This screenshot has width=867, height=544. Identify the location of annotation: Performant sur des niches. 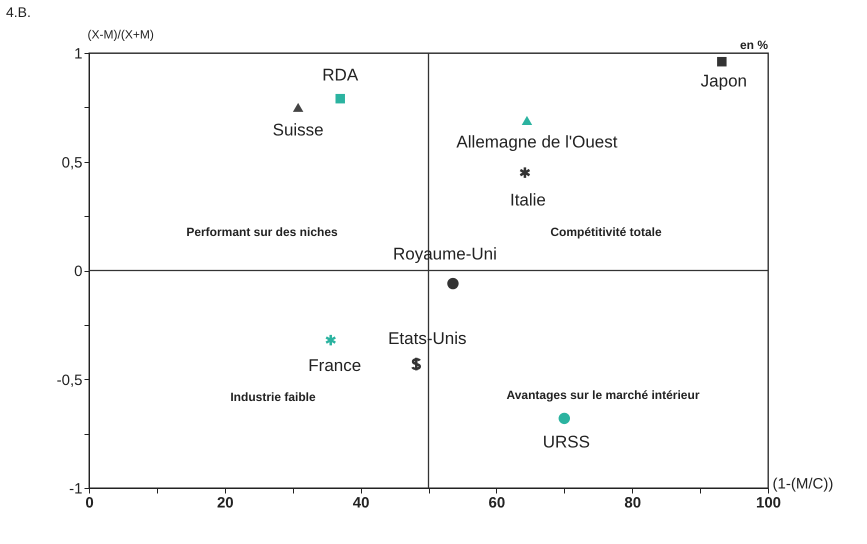
(262, 232).